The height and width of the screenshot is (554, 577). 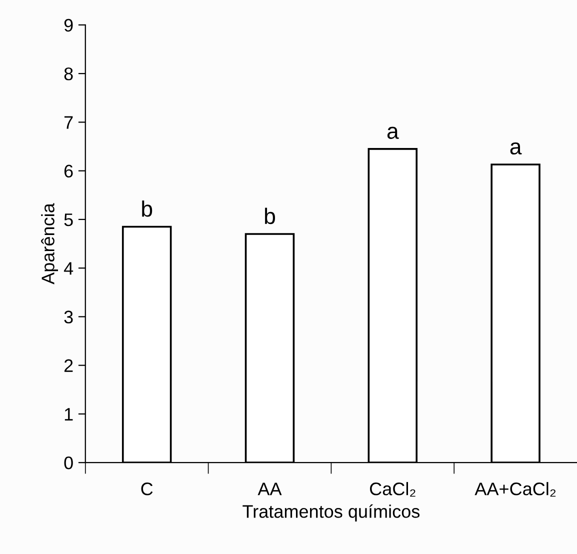 What do you see at coordinates (68, 122) in the screenshot?
I see `y-tick-label: 7` at bounding box center [68, 122].